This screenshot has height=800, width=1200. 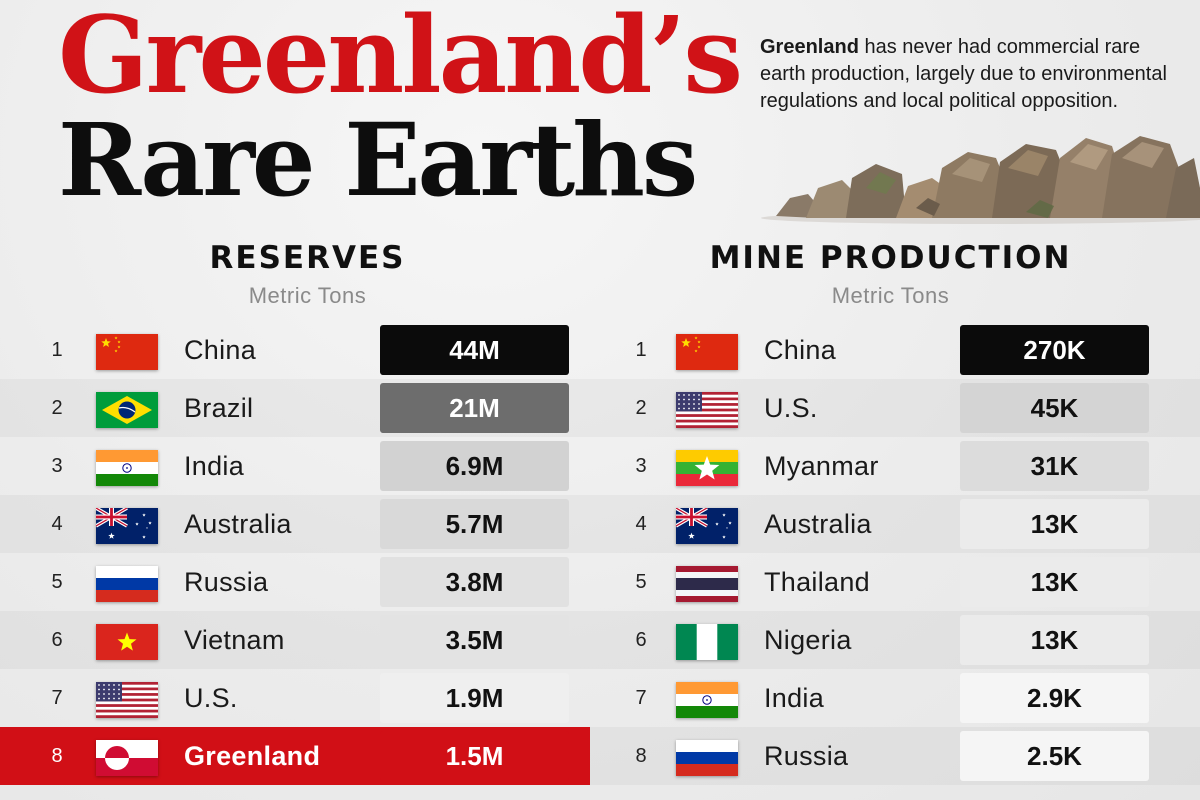 I want to click on reserves-subtitle: Metric Tons, so click(x=307, y=295).